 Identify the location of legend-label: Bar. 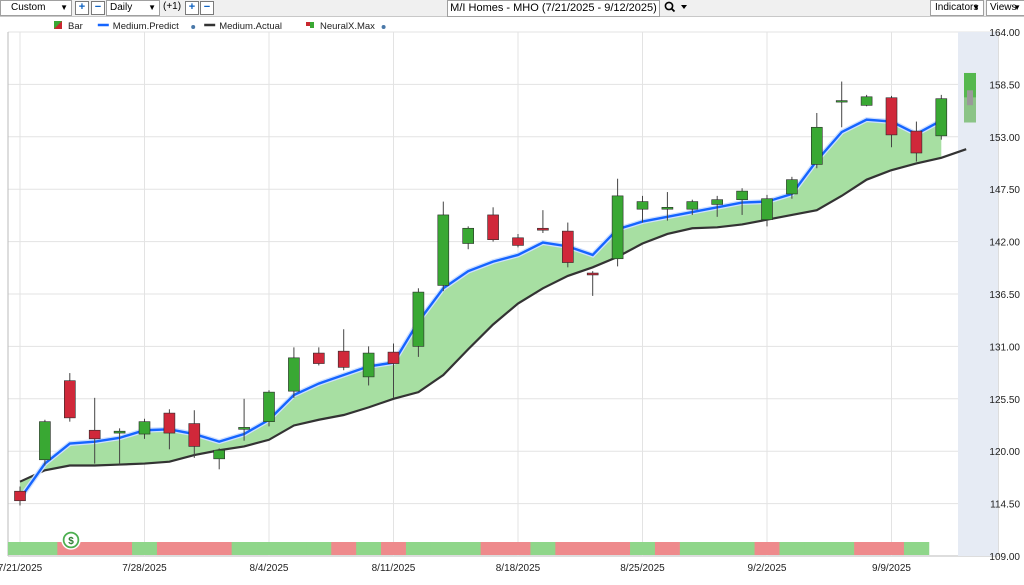
(75, 26).